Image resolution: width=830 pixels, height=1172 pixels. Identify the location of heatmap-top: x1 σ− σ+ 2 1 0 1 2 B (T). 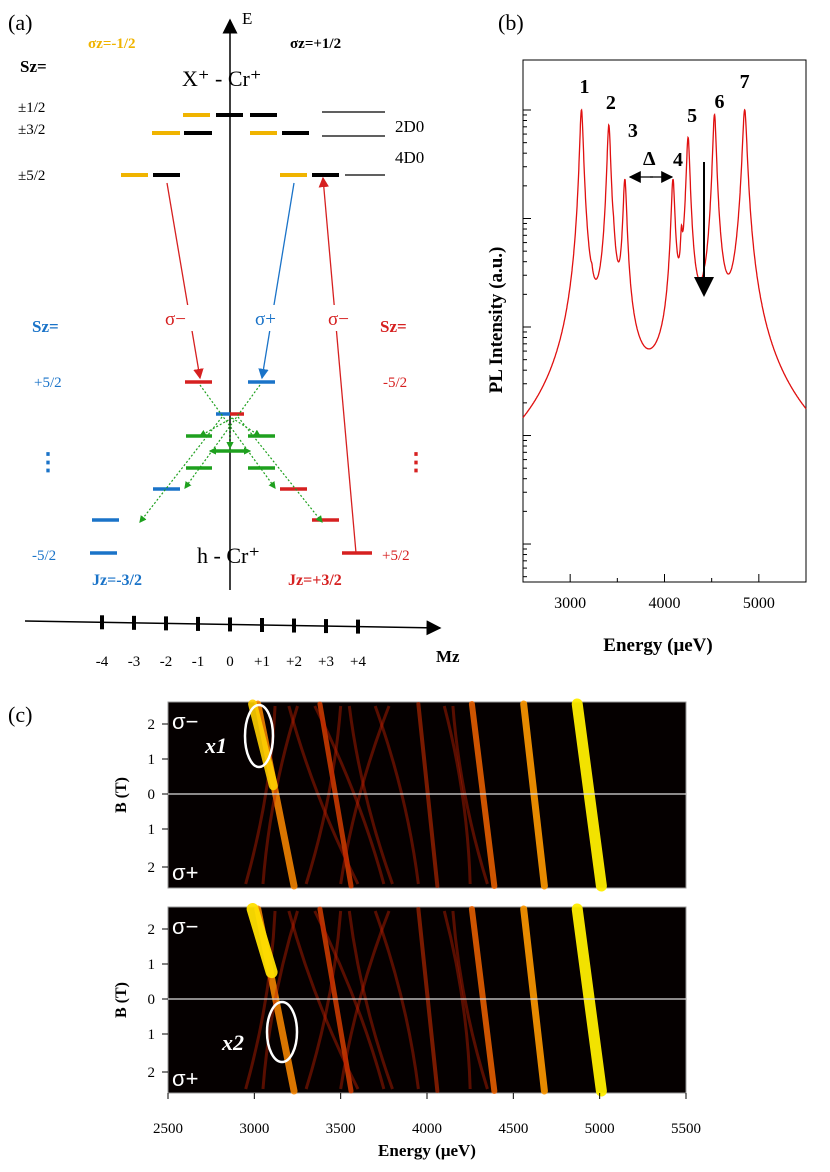
(400, 795).